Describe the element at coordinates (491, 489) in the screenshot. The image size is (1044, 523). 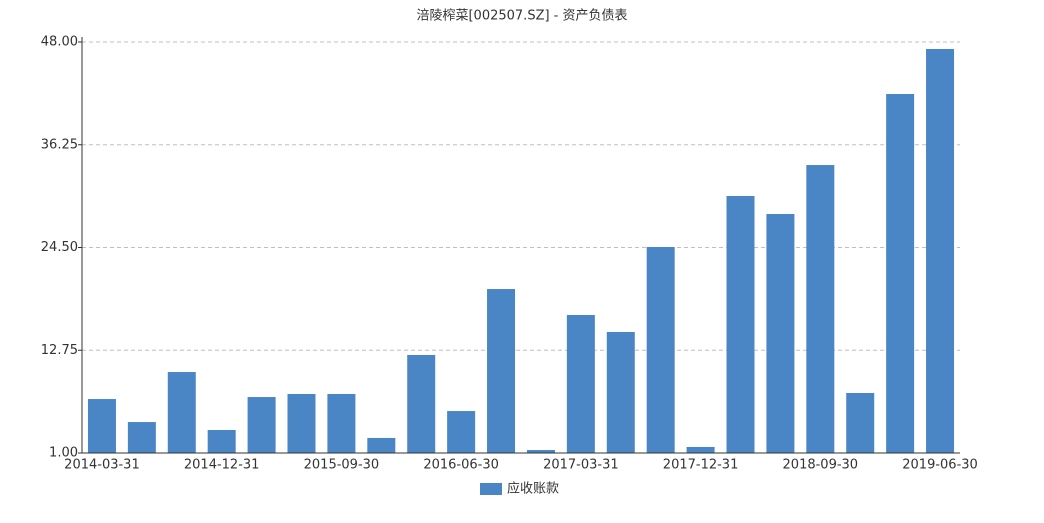
I see `legend-swatch` at that location.